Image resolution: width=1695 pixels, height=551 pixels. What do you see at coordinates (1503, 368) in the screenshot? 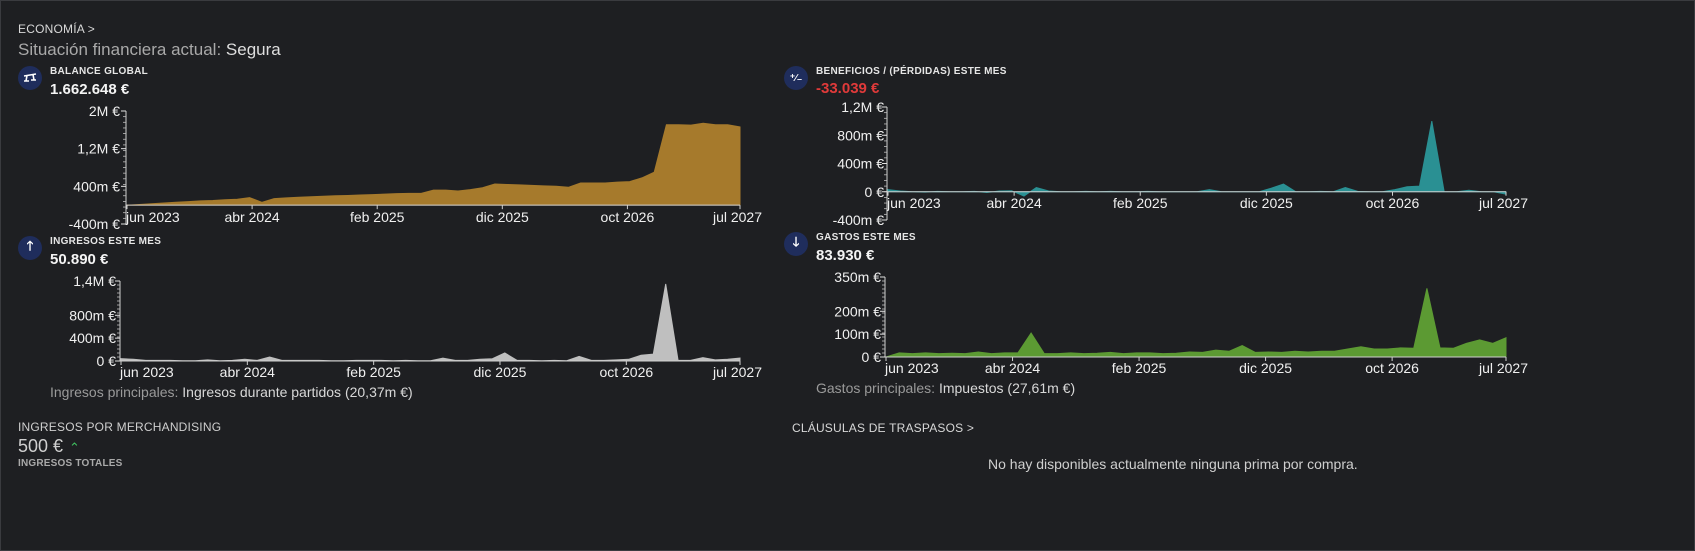
I see `expenses-x-tick-label: jul 2027` at bounding box center [1503, 368].